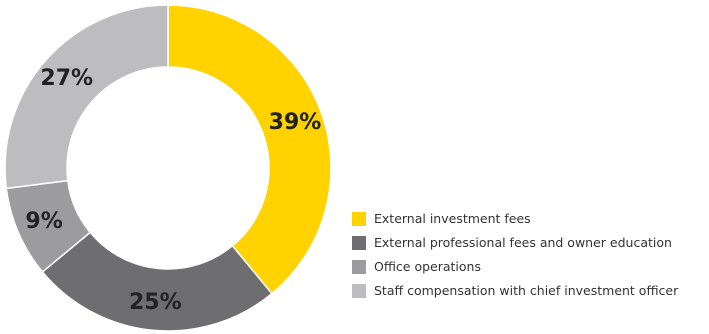 The height and width of the screenshot is (334, 709). I want to click on legend-item-external-investment-fees: External investment fees, so click(528, 218).